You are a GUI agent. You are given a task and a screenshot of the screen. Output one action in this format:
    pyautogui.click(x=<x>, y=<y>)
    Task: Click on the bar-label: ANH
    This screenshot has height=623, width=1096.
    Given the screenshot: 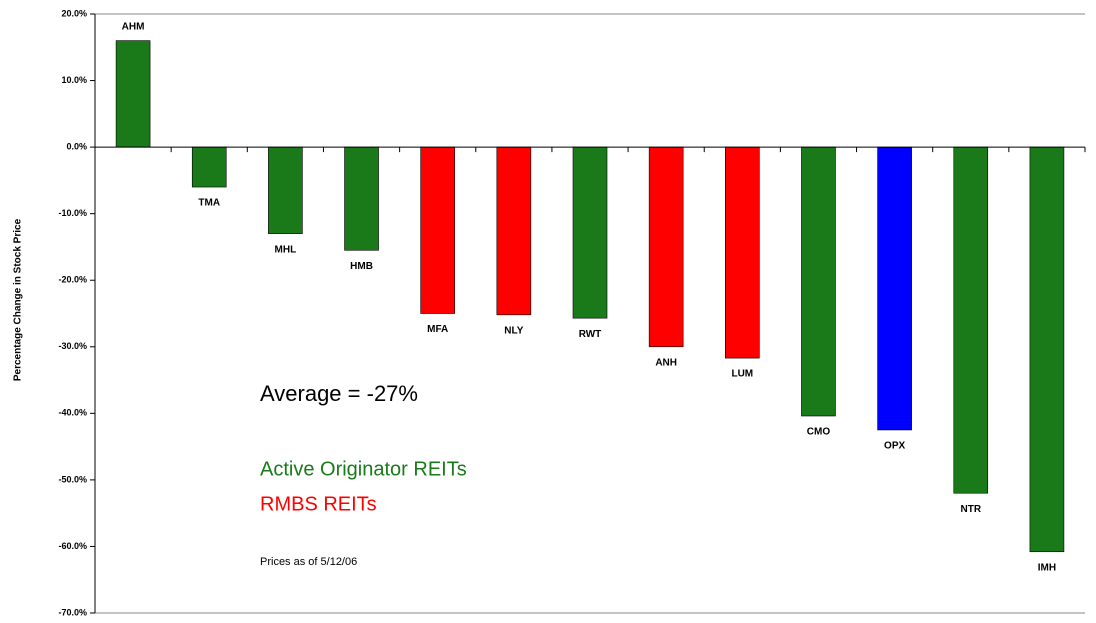 What is the action you would take?
    pyautogui.click(x=666, y=362)
    